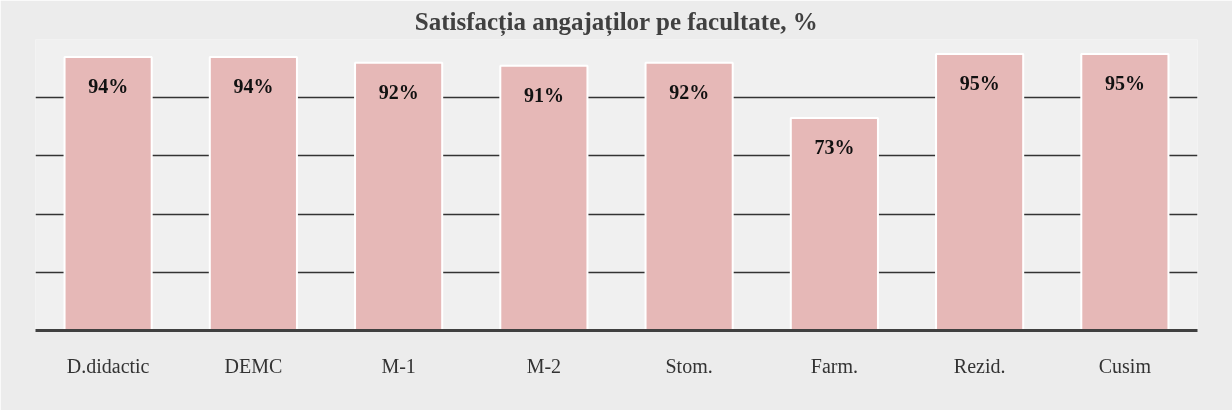  What do you see at coordinates (543, 94) in the screenshot?
I see `data-label: 91%` at bounding box center [543, 94].